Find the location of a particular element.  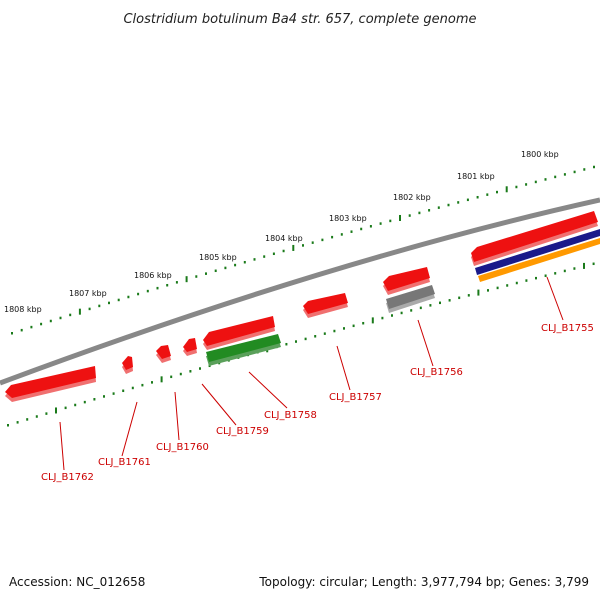

accession-label: Accession: NC_012658 is located at coordinates (77, 582).